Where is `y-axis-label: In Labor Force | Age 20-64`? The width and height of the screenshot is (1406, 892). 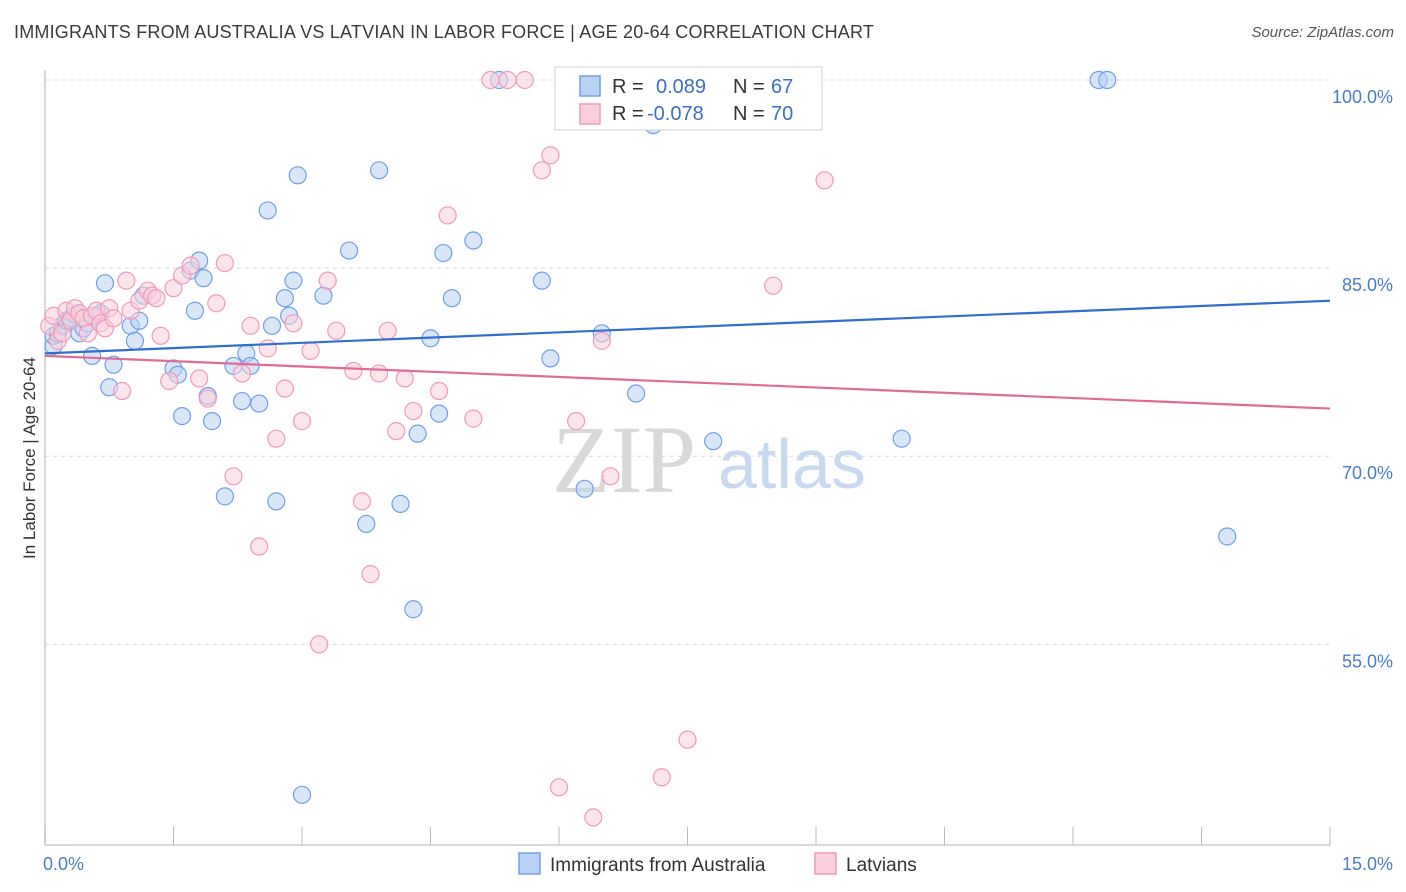
y-axis-label: In Labor Force | Age 20-64 is located at coordinates (29, 458).